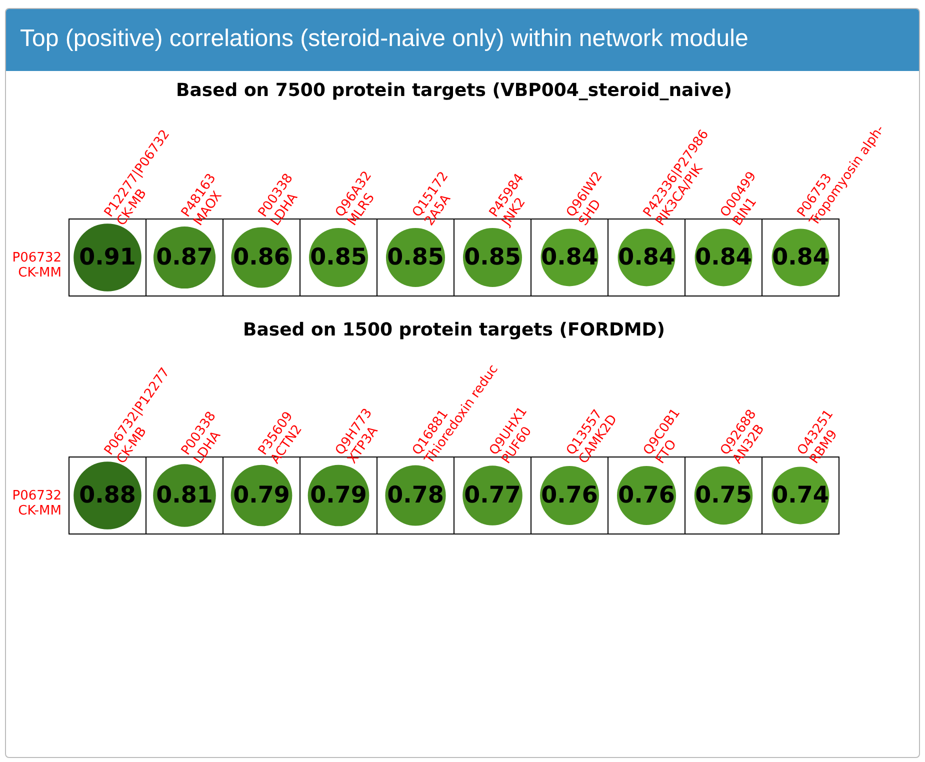 The image size is (925, 762). Describe the element at coordinates (723, 495) in the screenshot. I see `data-label: 0.75` at that location.